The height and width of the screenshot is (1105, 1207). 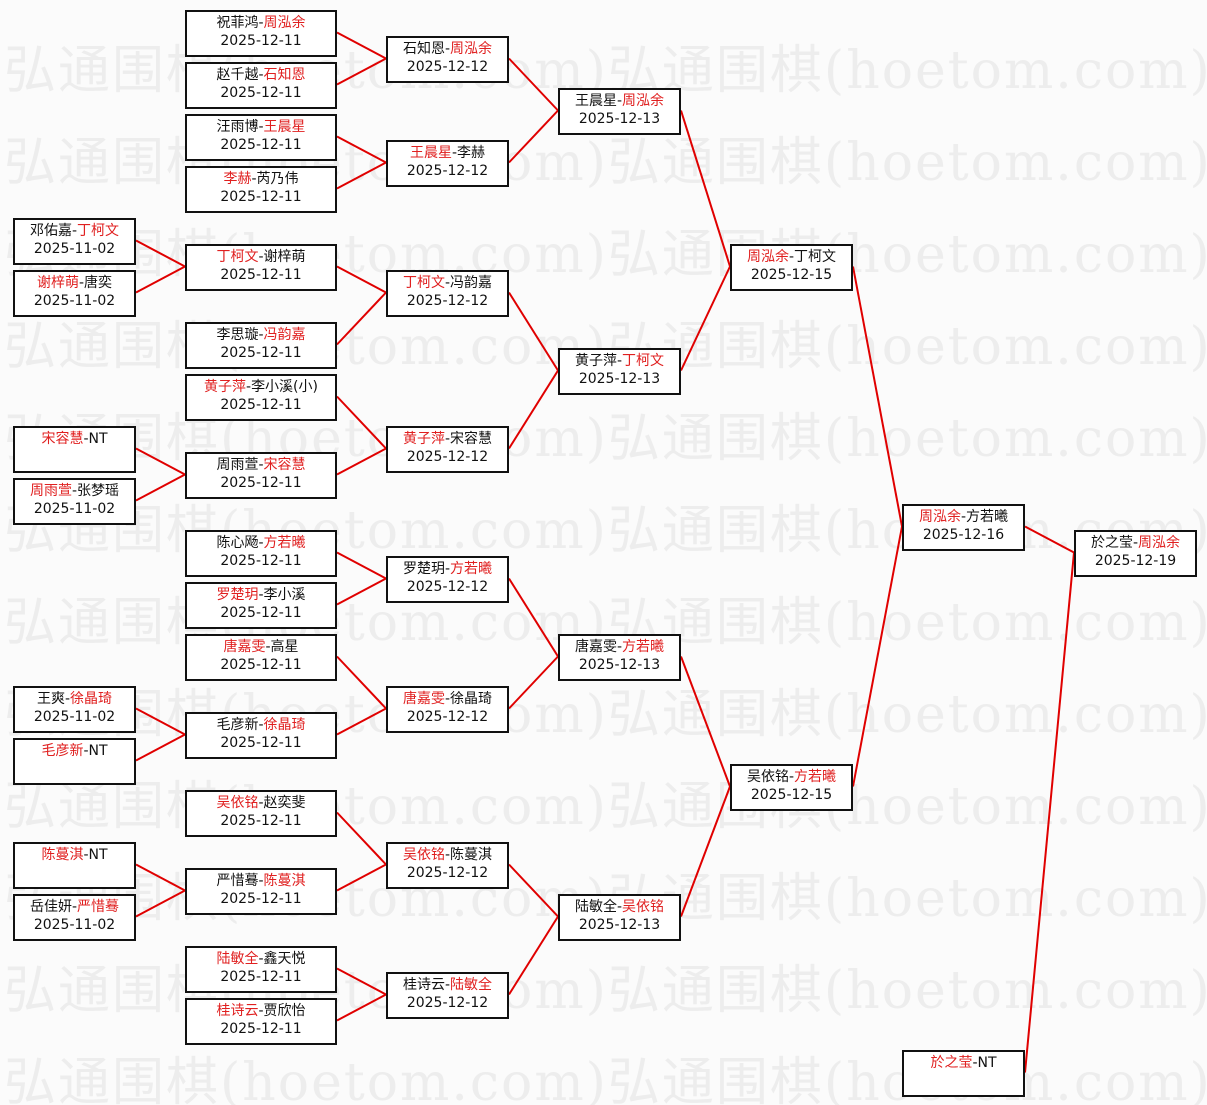 I want to click on winner-name: 周雨萱, so click(x=50, y=491).